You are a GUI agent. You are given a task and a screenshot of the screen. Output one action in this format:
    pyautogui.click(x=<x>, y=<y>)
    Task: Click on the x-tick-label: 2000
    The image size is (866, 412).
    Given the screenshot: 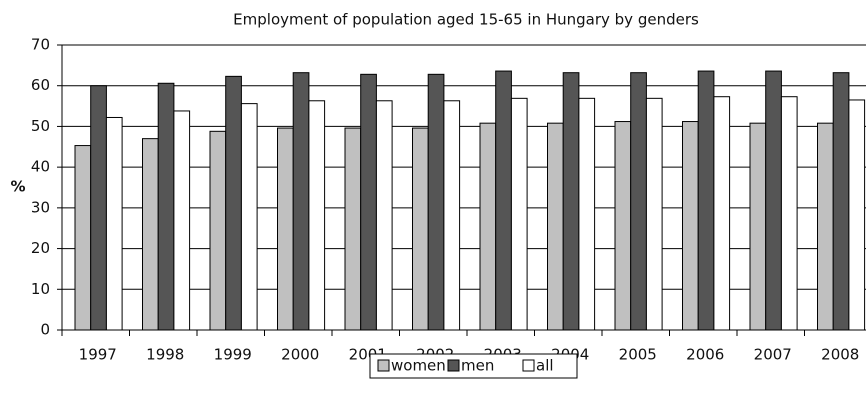 What is the action you would take?
    pyautogui.click(x=300, y=355)
    